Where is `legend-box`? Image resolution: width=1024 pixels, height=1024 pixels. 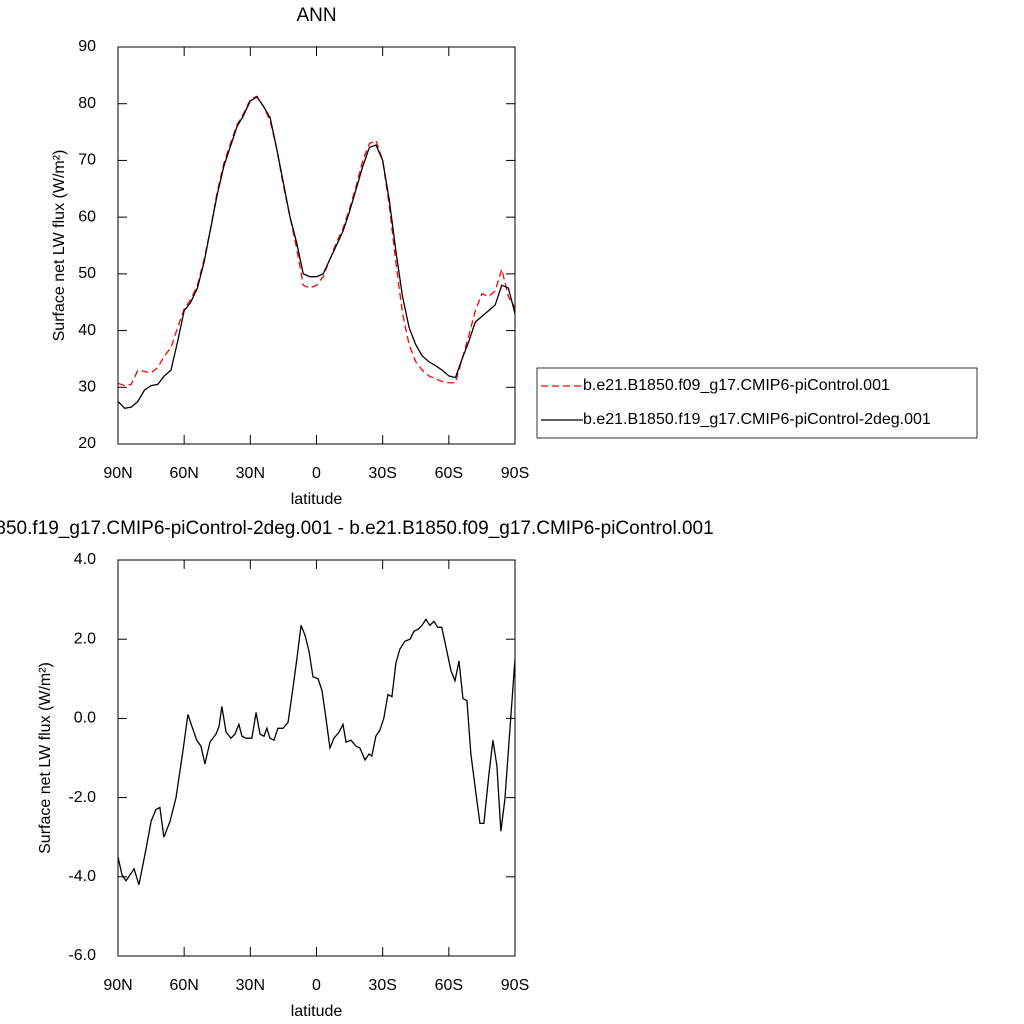
legend-box is located at coordinates (757, 403).